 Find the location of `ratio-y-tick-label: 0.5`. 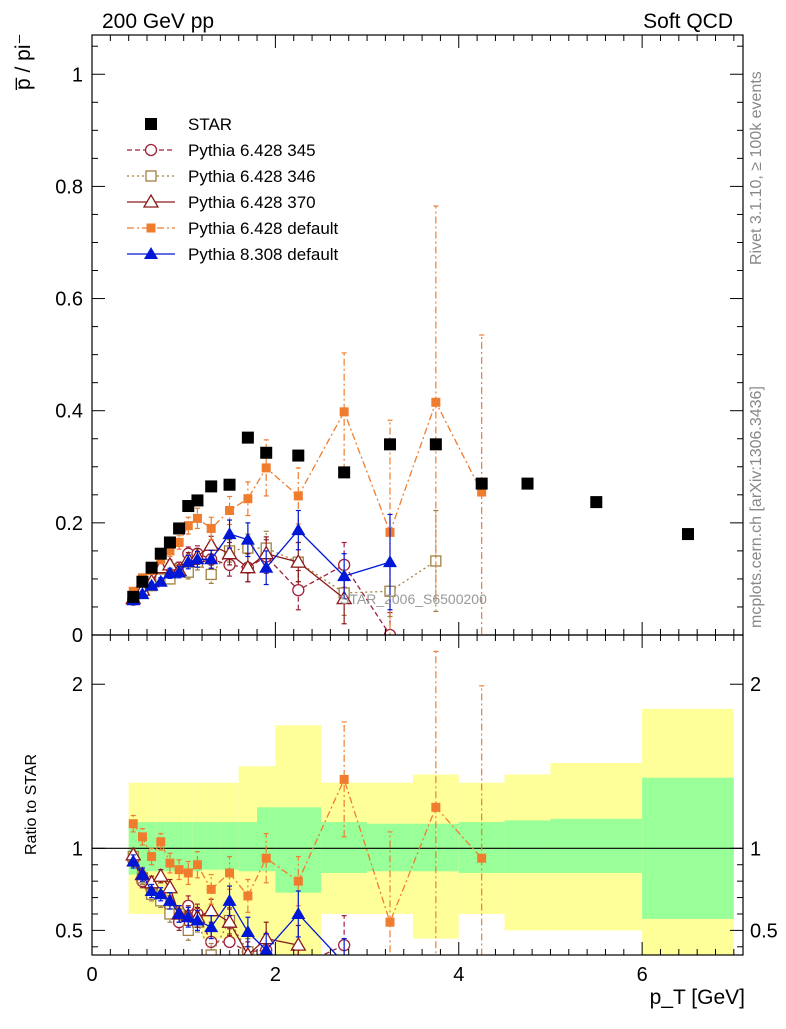

ratio-y-tick-label: 0.5 is located at coordinates (69, 931).